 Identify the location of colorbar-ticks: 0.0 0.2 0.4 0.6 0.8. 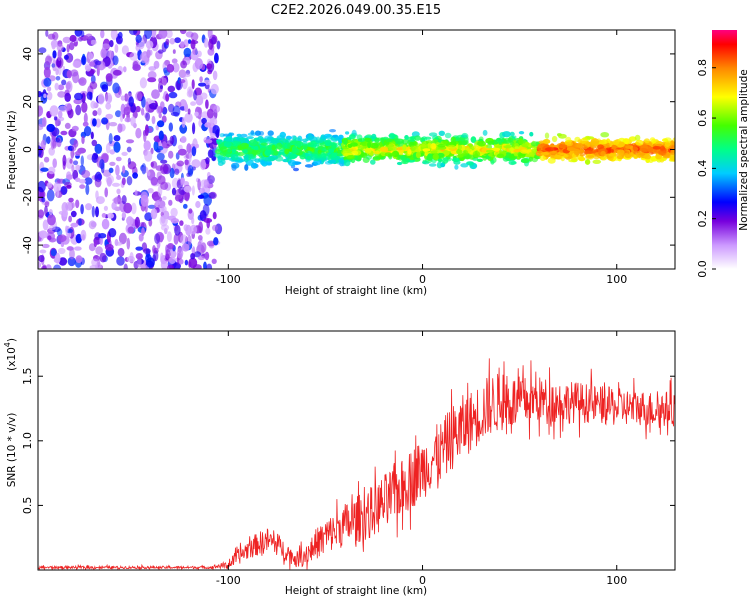
(706, 168).